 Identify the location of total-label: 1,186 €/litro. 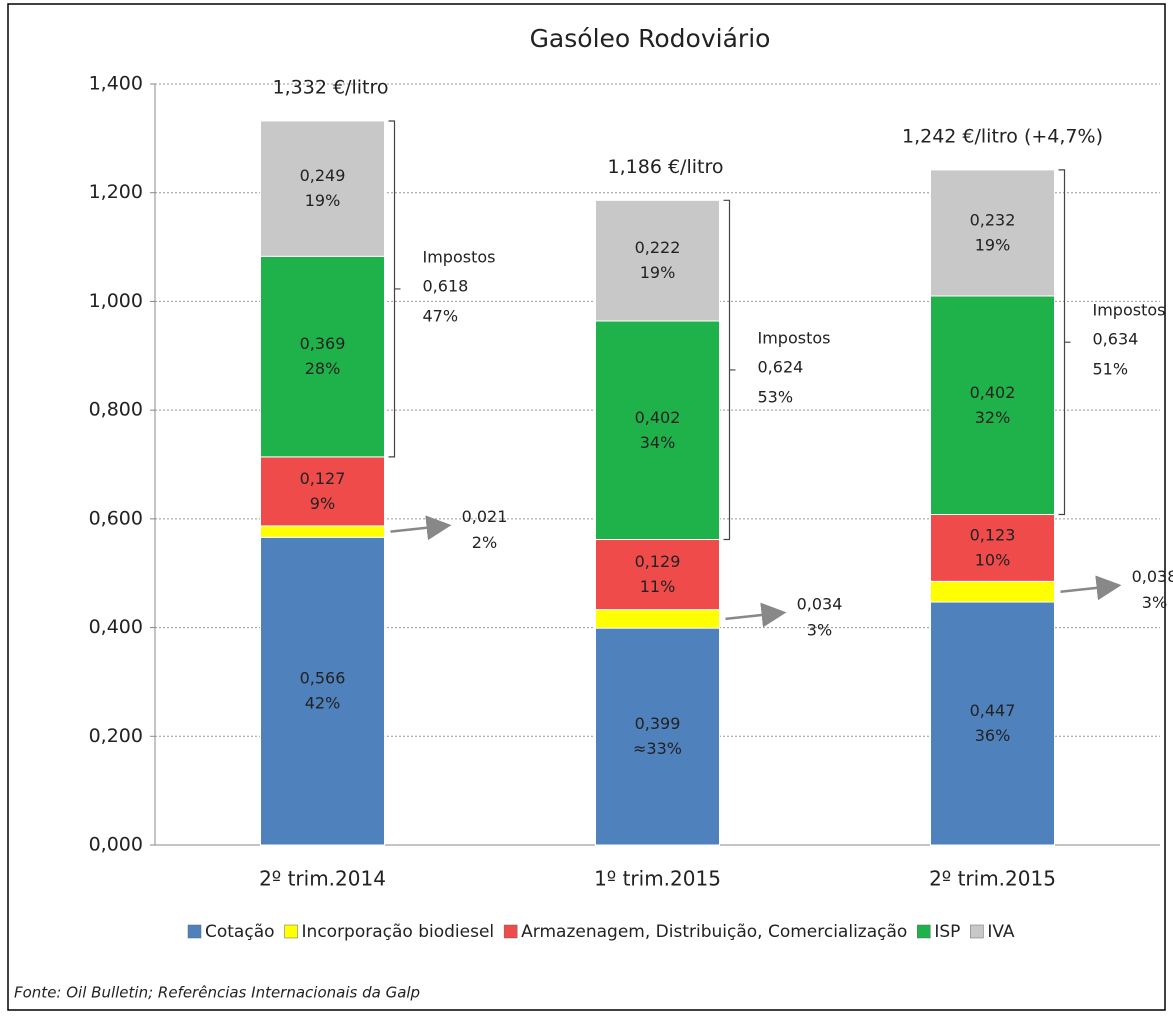
(666, 167).